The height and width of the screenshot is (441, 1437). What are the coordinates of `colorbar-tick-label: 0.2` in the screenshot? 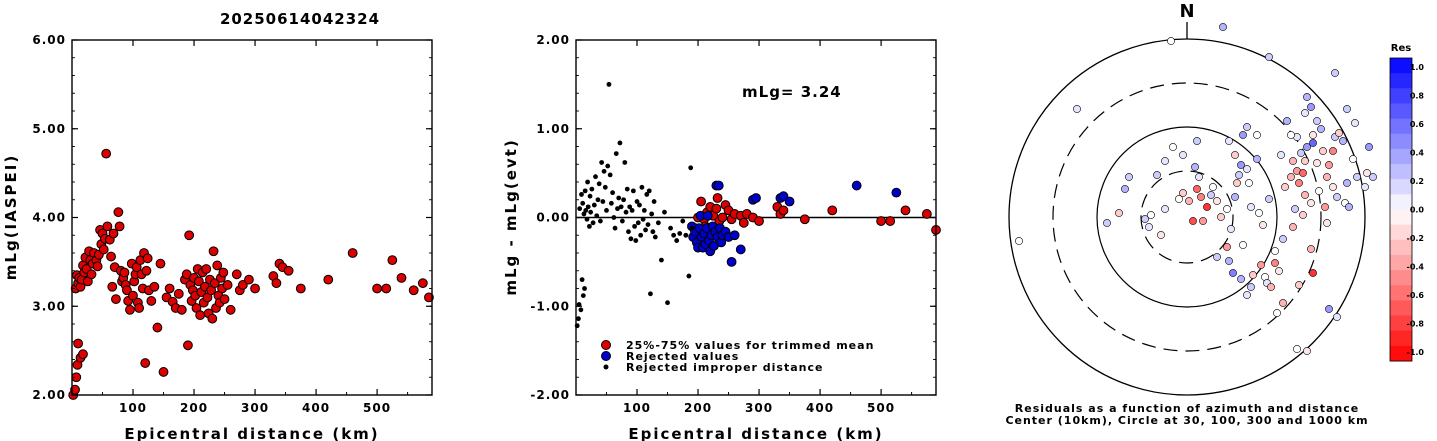 It's located at (1417, 181).